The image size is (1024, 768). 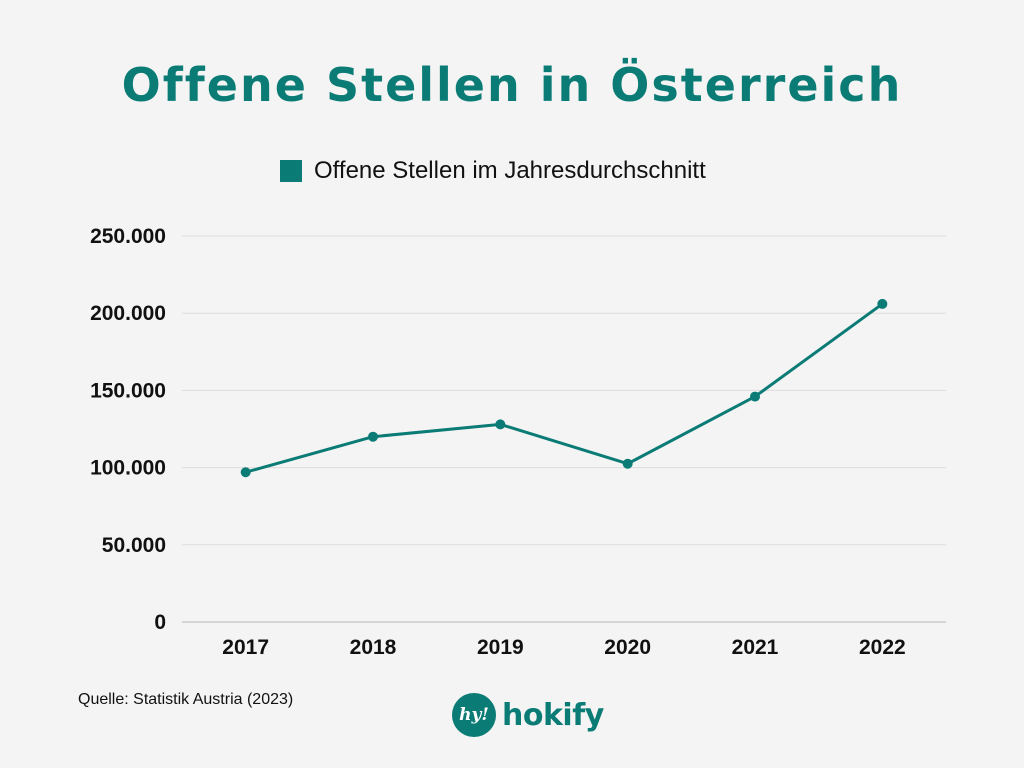 What do you see at coordinates (128, 236) in the screenshot?
I see `y-tick-label: 250.000` at bounding box center [128, 236].